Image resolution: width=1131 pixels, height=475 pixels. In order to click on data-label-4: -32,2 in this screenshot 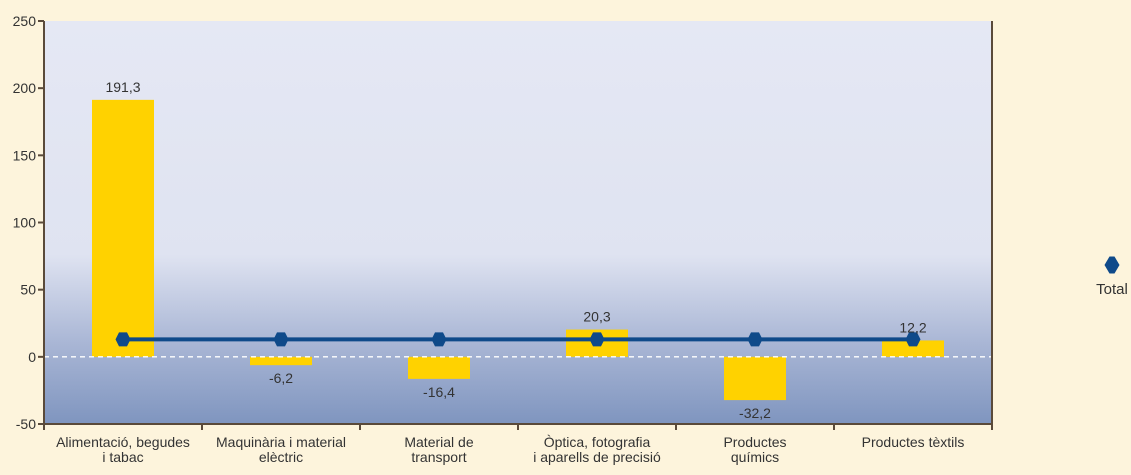, I will do `click(755, 413)`.